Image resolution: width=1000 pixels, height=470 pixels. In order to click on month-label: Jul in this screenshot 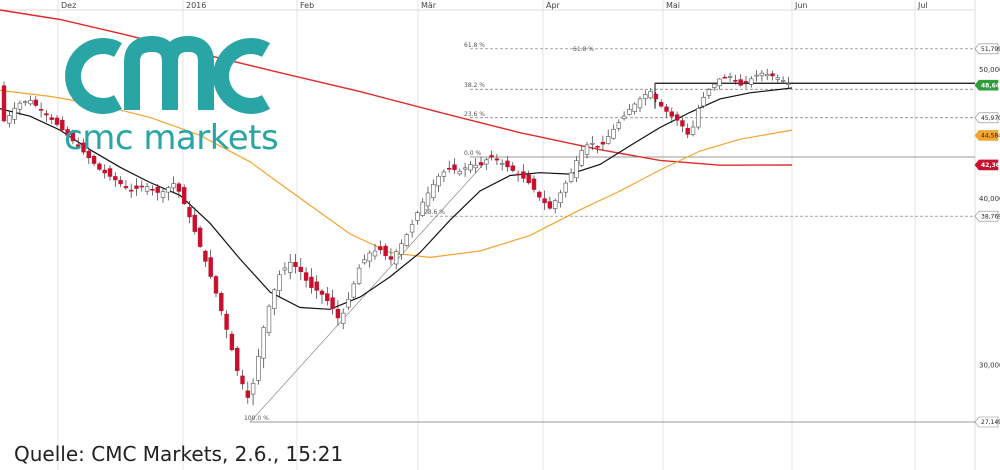, I will do `click(922, 5)`.